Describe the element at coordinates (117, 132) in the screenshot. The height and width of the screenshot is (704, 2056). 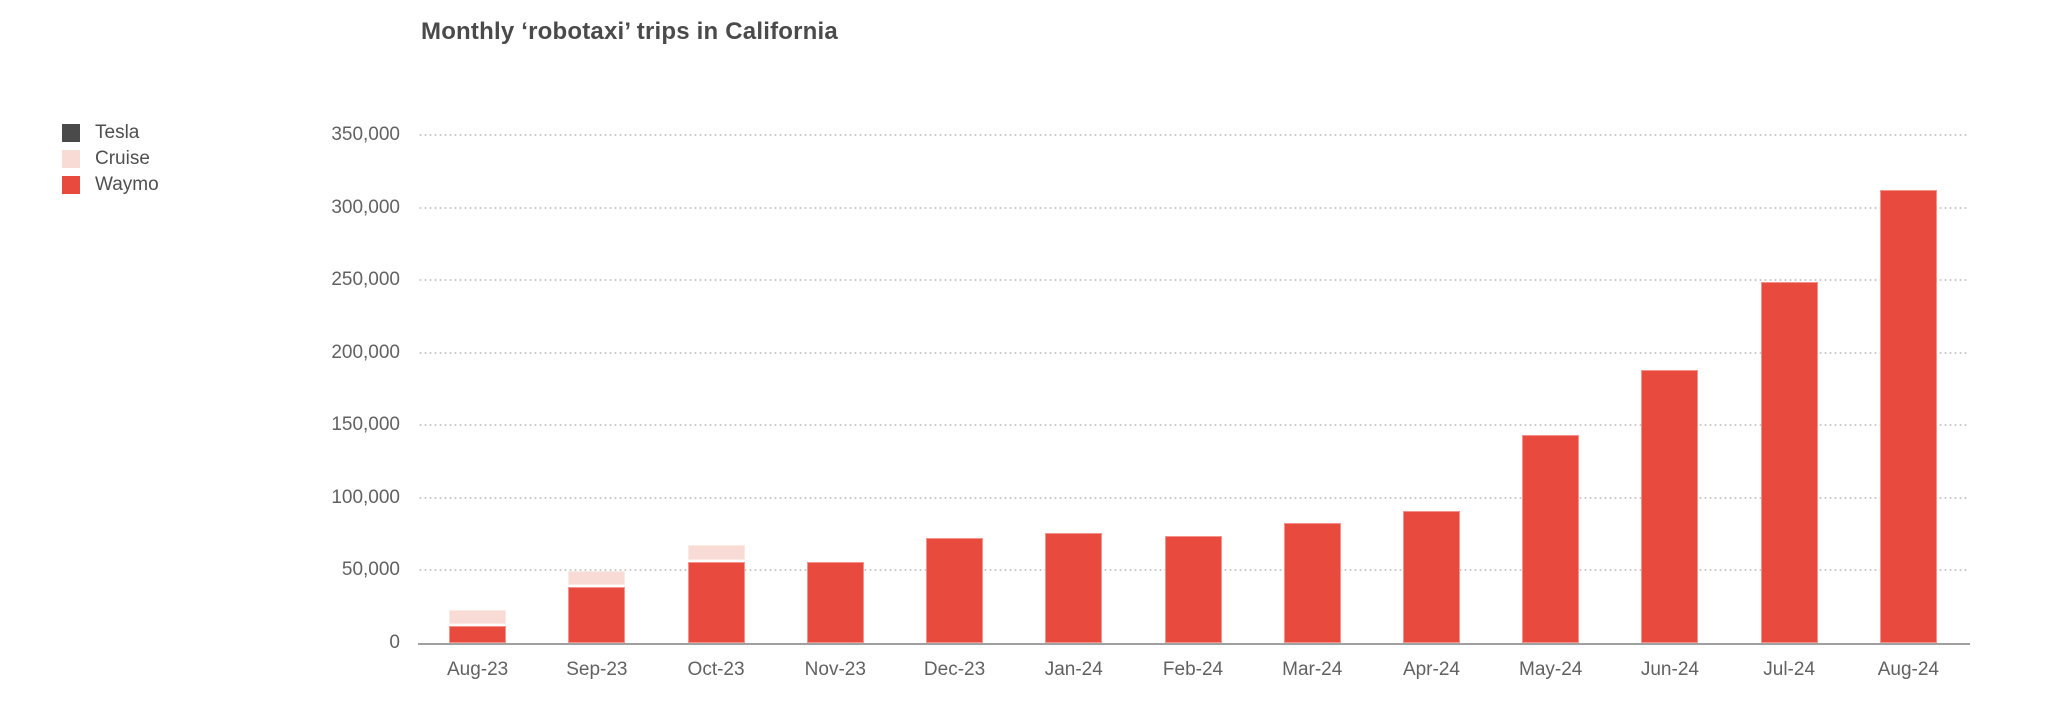
I see `legend-label-tesla: Tesla` at that location.